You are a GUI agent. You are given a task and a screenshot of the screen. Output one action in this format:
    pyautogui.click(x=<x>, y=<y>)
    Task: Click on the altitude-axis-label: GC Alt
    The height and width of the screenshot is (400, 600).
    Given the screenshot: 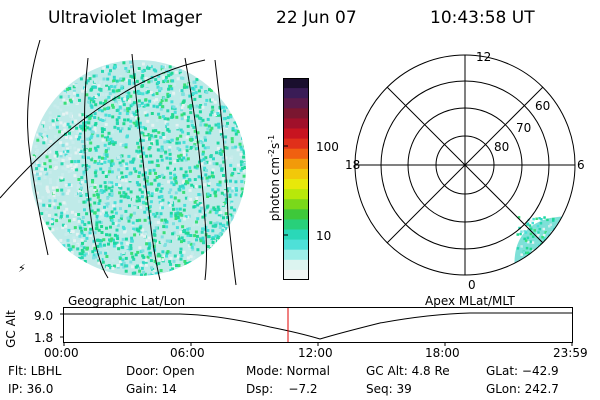 What is the action you would take?
    pyautogui.click(x=11, y=329)
    